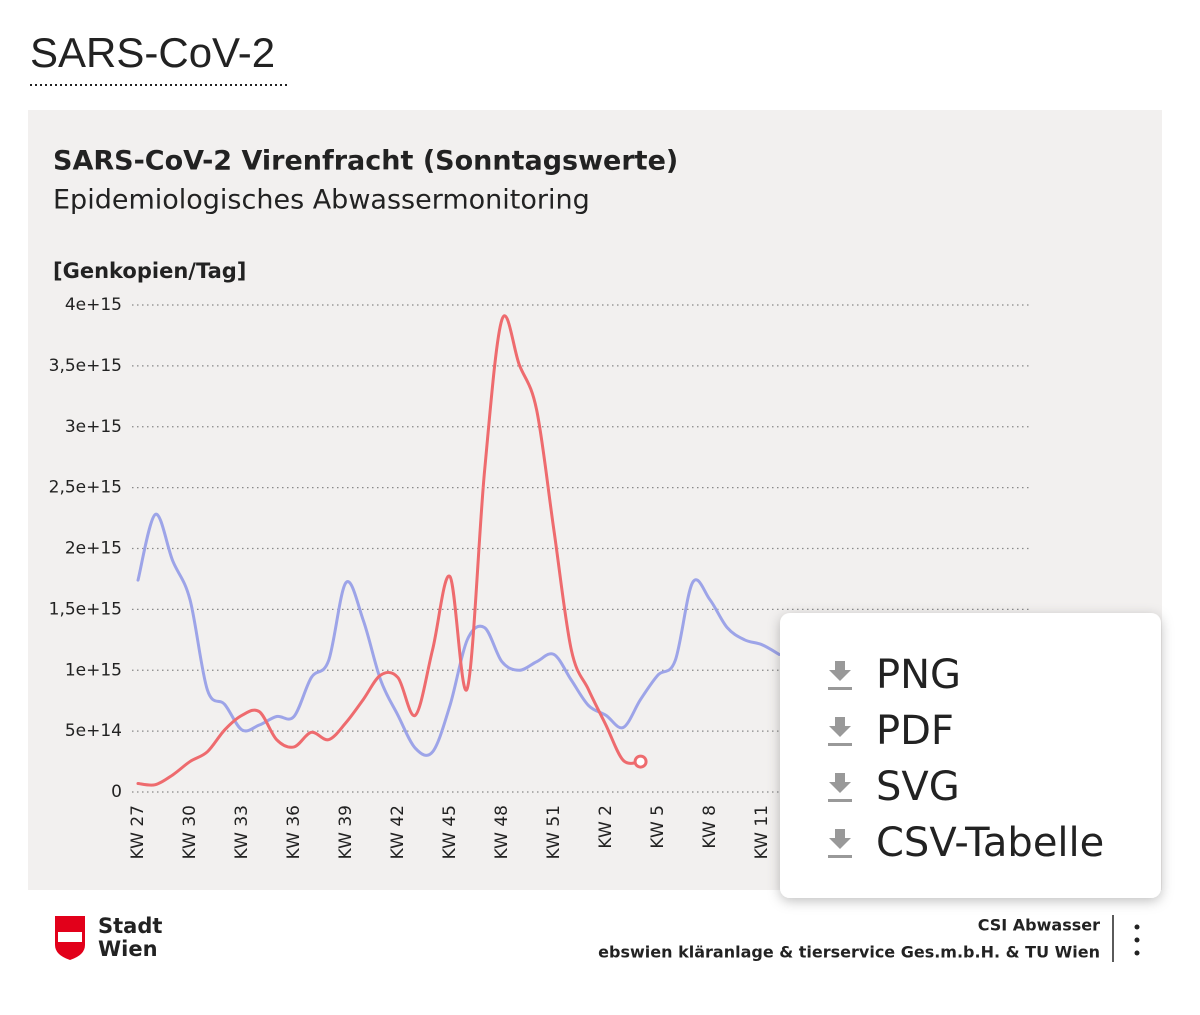  What do you see at coordinates (502, 832) in the screenshot?
I see `x-tick-label: KW 48` at bounding box center [502, 832].